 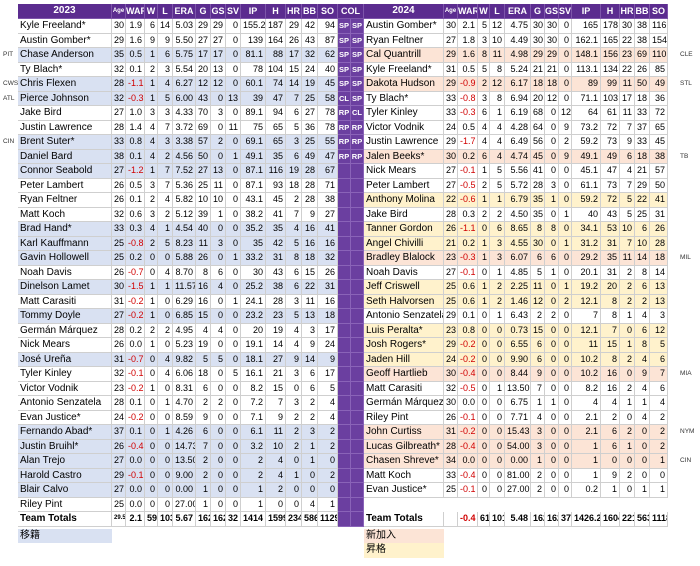 I want to click on stat-cell: 4.56, so click(x=184, y=156).